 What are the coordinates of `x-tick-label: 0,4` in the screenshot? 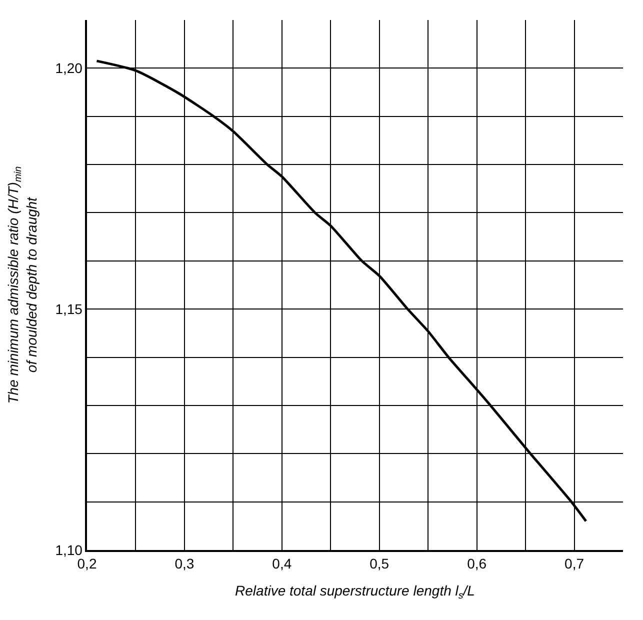 It's located at (282, 564).